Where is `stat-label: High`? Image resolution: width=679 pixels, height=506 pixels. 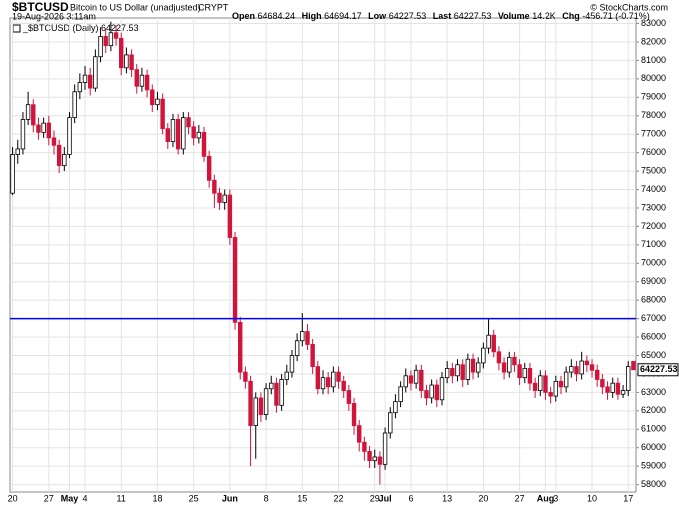
stat-label: High is located at coordinates (312, 16).